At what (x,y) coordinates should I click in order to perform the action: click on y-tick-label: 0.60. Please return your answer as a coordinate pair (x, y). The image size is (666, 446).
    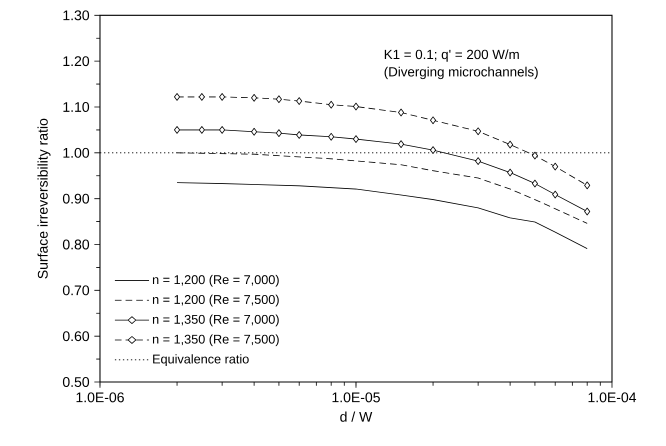
    Looking at the image, I should click on (76, 336).